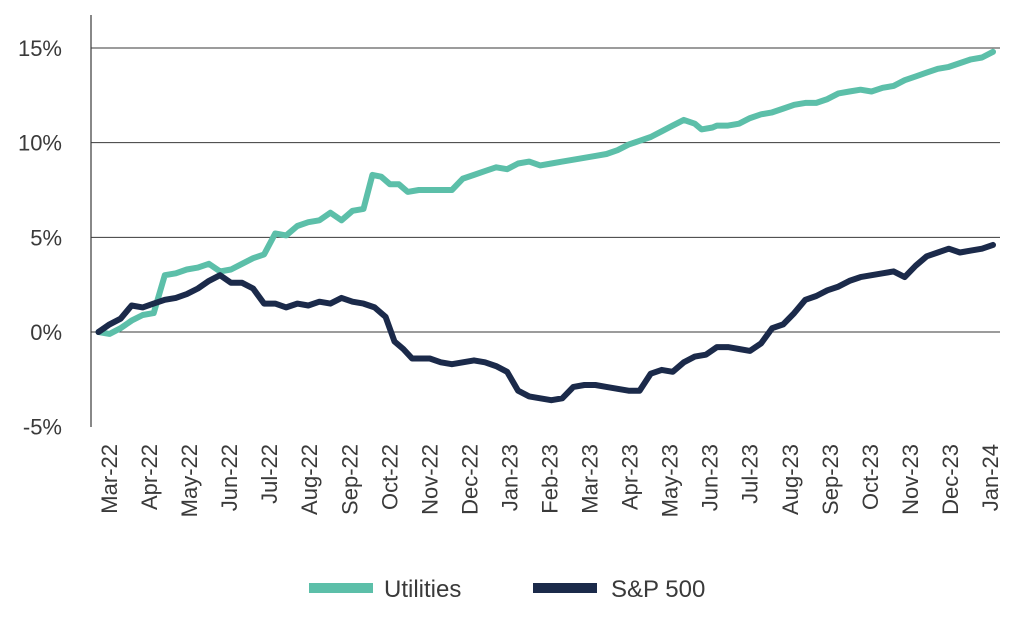 The image size is (1012, 617). I want to click on legend: Utilities S&P 500, so click(507, 589).